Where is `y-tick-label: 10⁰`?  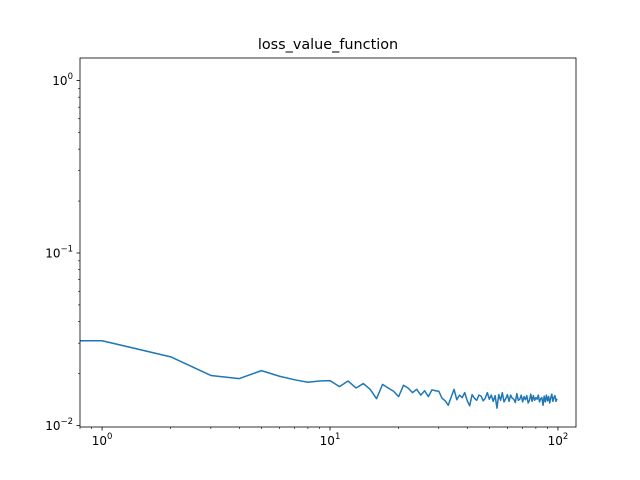 y-tick-label: 10⁰ is located at coordinates (62, 80).